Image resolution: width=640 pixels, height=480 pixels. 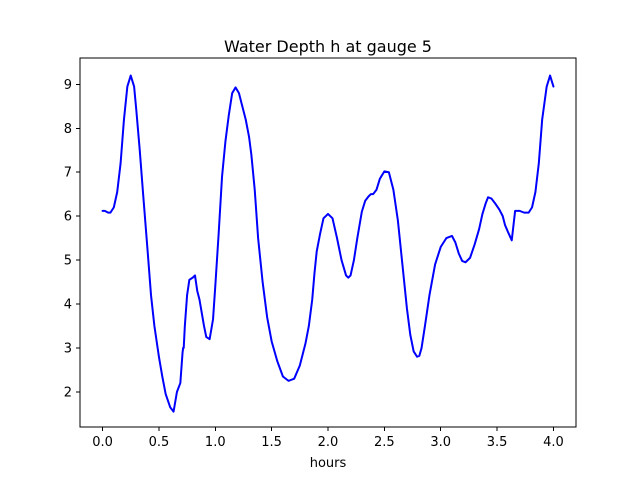 What do you see at coordinates (68, 348) in the screenshot?
I see `y-tick-label: 3` at bounding box center [68, 348].